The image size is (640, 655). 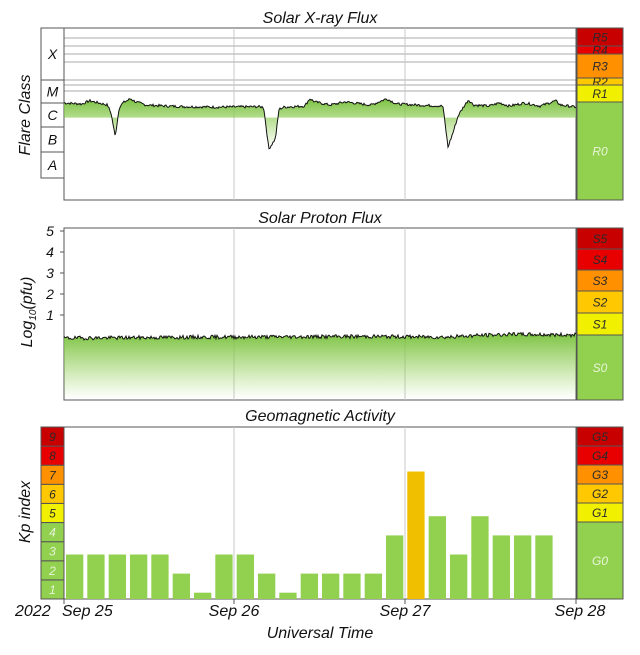 I want to click on proton-ylabel-unit: (pfu), so click(x=27, y=293).